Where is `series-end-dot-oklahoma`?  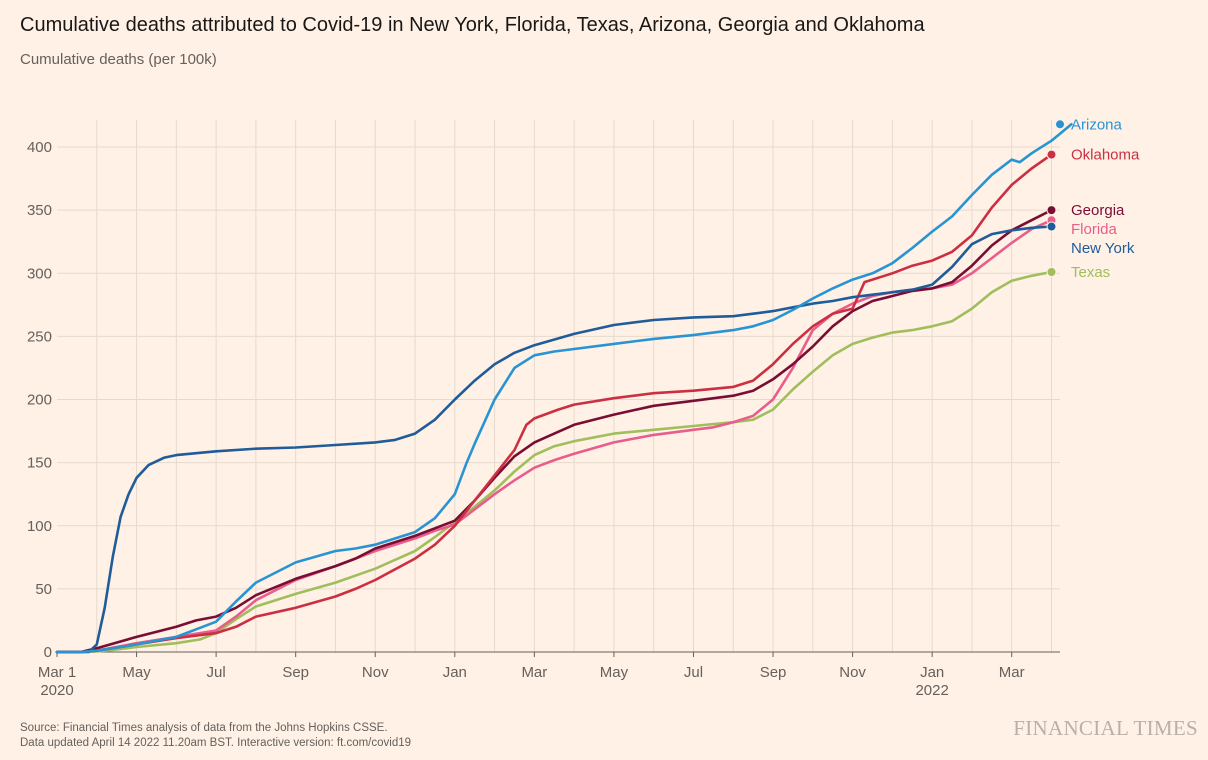
series-end-dot-oklahoma is located at coordinates (1051, 154).